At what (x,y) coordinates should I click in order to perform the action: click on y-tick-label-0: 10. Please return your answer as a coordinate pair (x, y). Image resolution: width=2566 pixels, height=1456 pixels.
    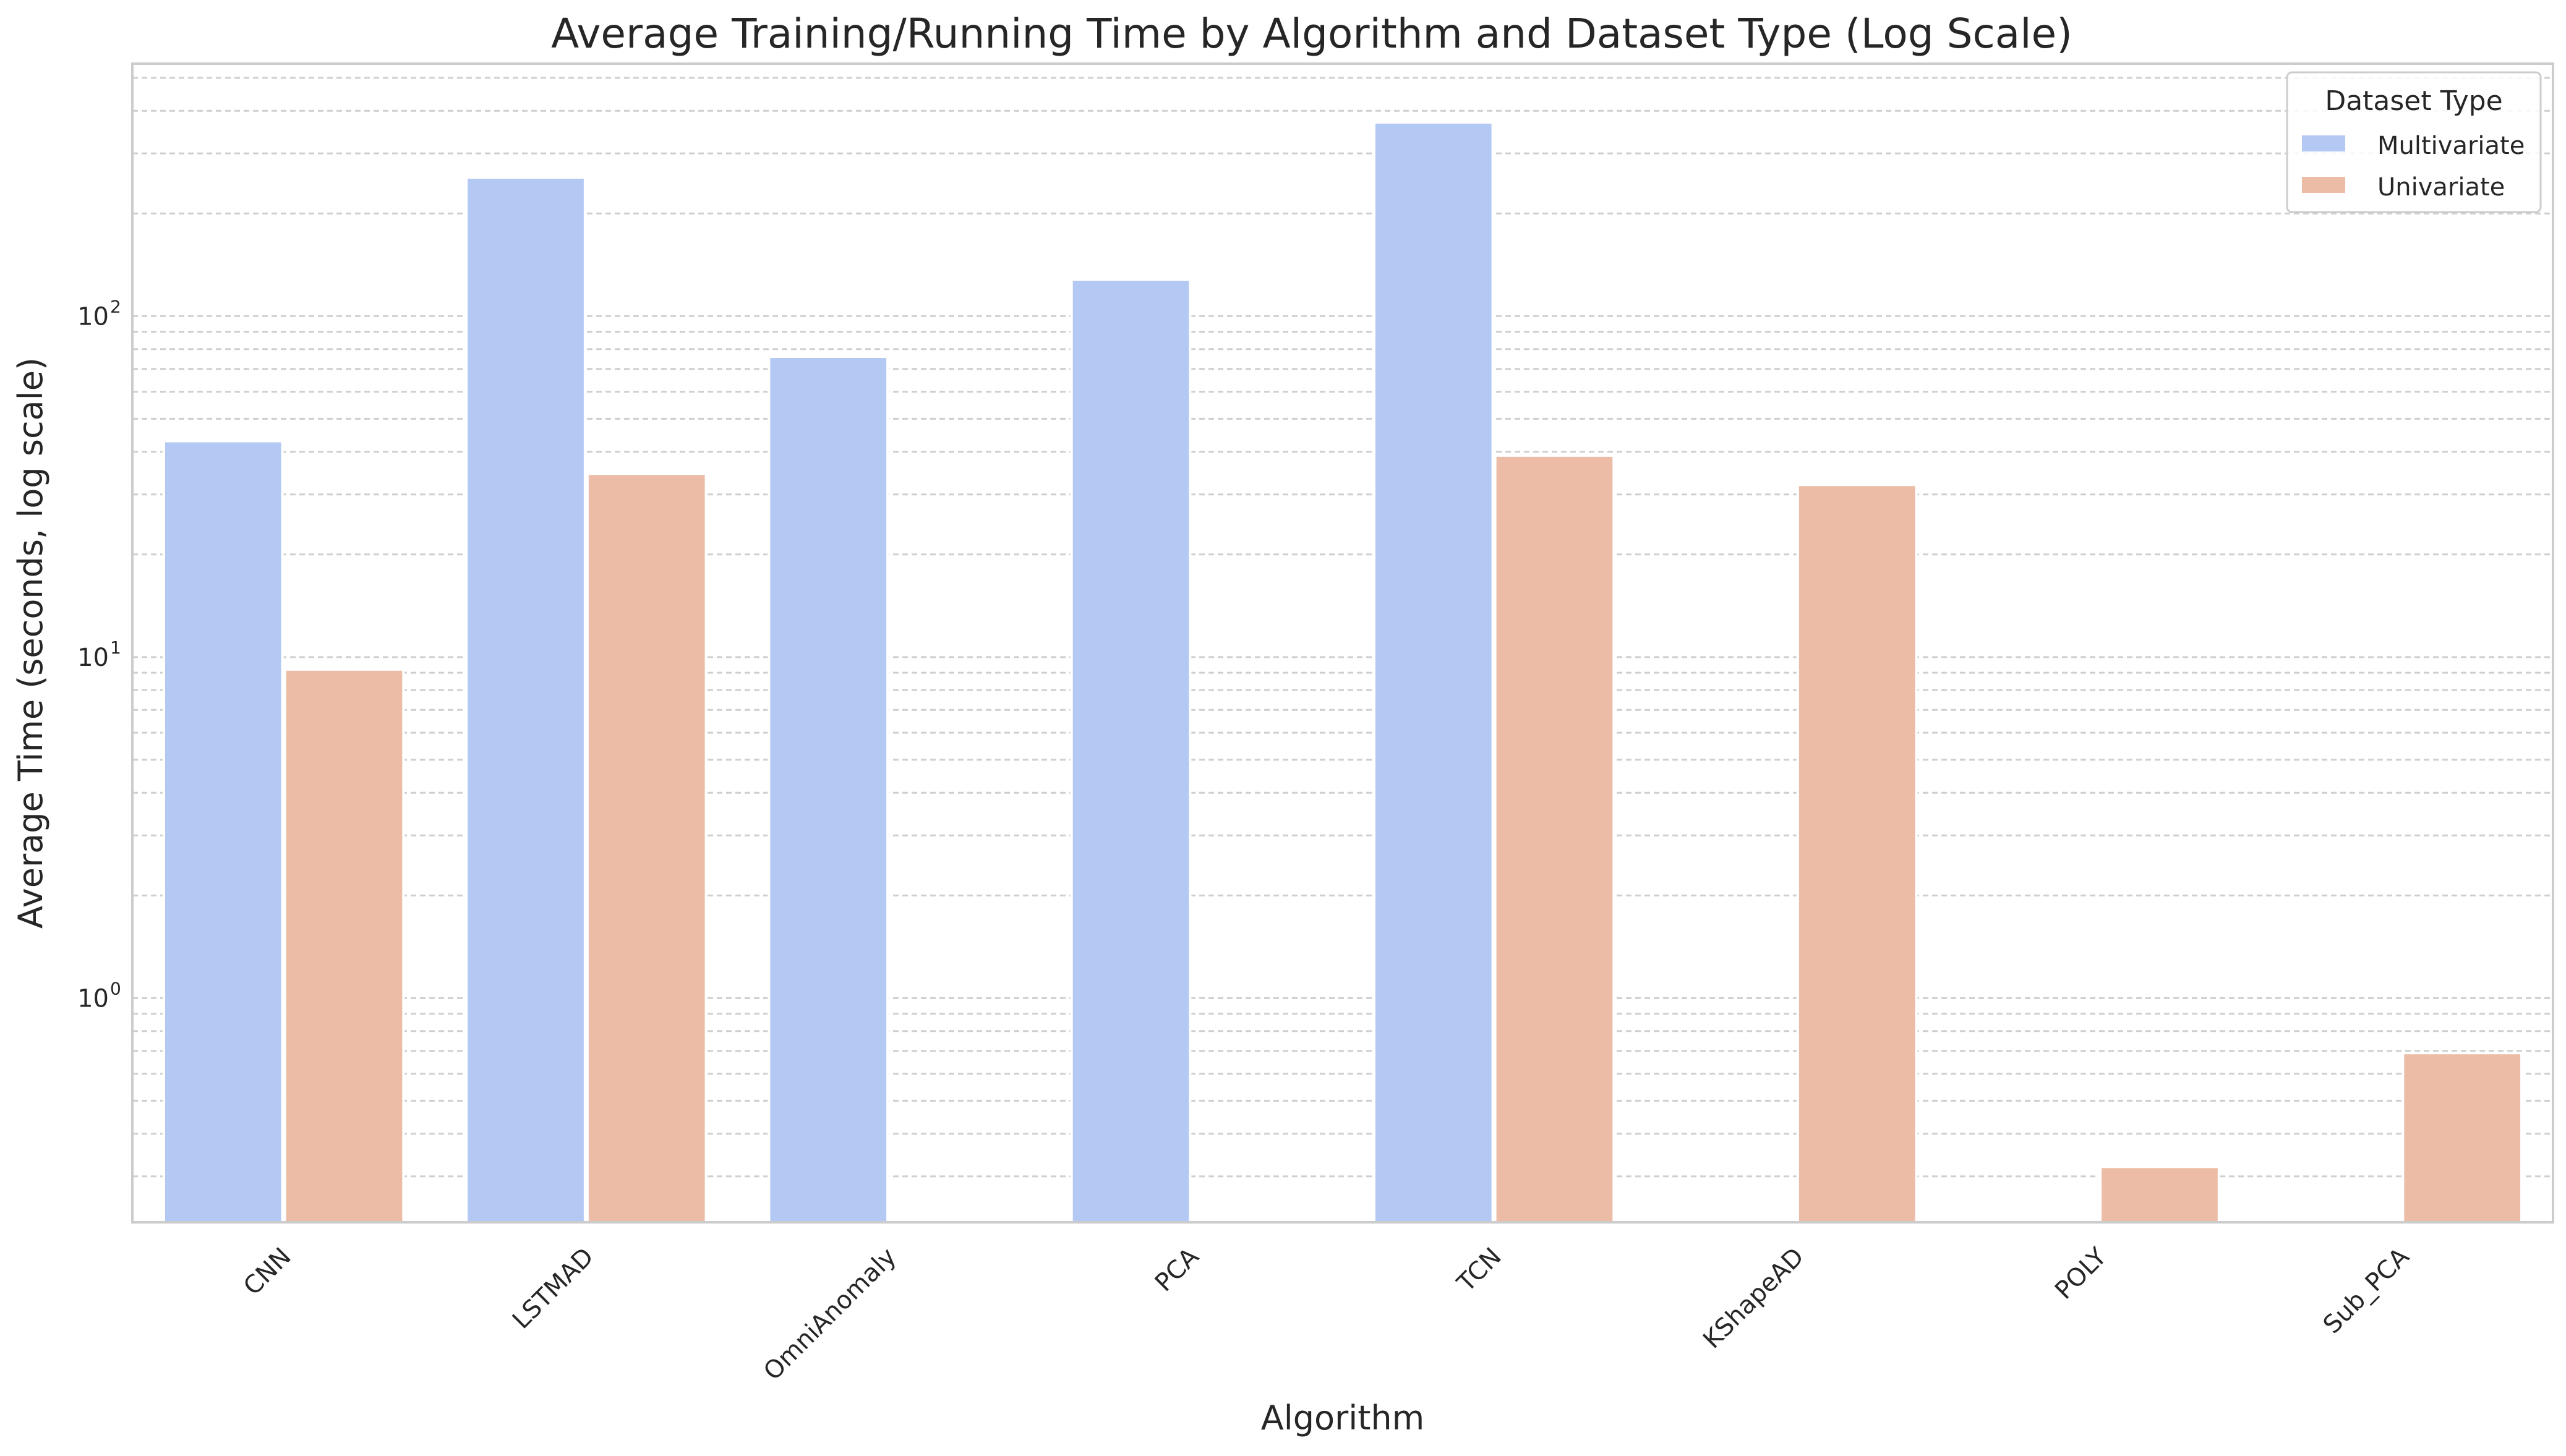
    Looking at the image, I should click on (93, 998).